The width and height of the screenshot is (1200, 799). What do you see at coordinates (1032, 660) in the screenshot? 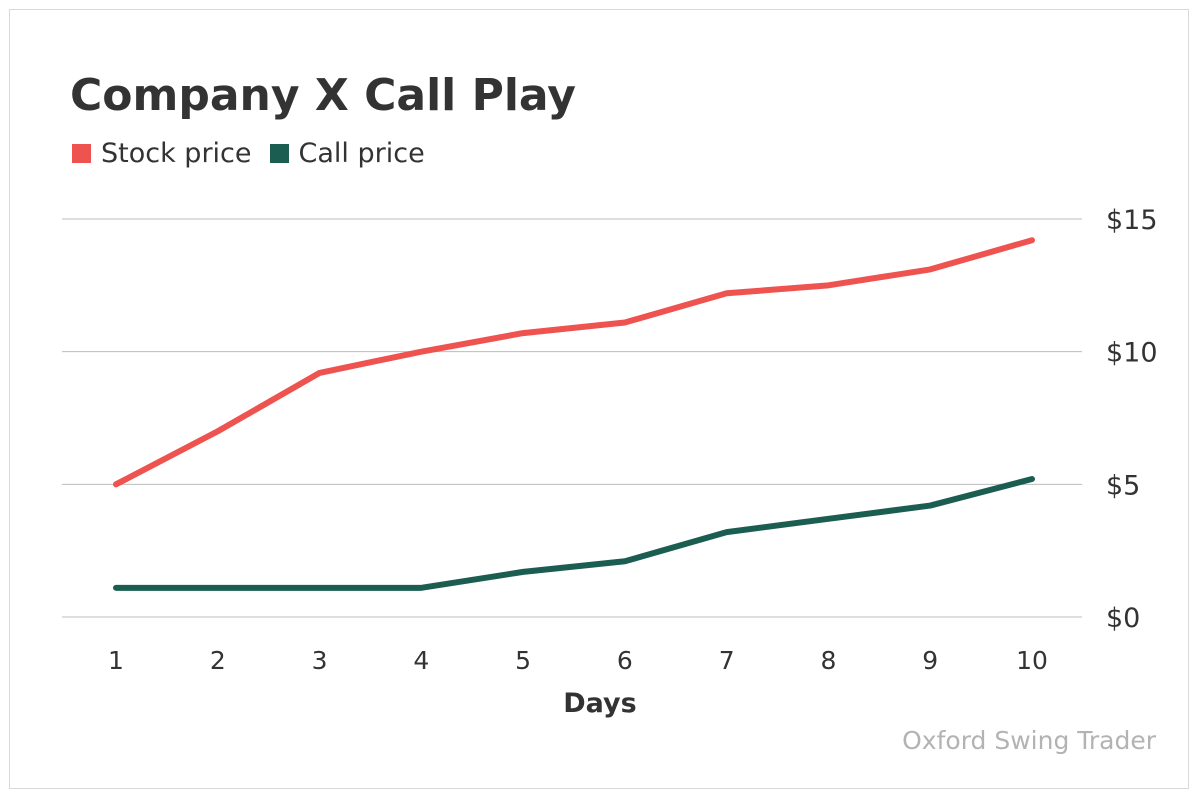
I see `x-tick-label: 10` at bounding box center [1032, 660].